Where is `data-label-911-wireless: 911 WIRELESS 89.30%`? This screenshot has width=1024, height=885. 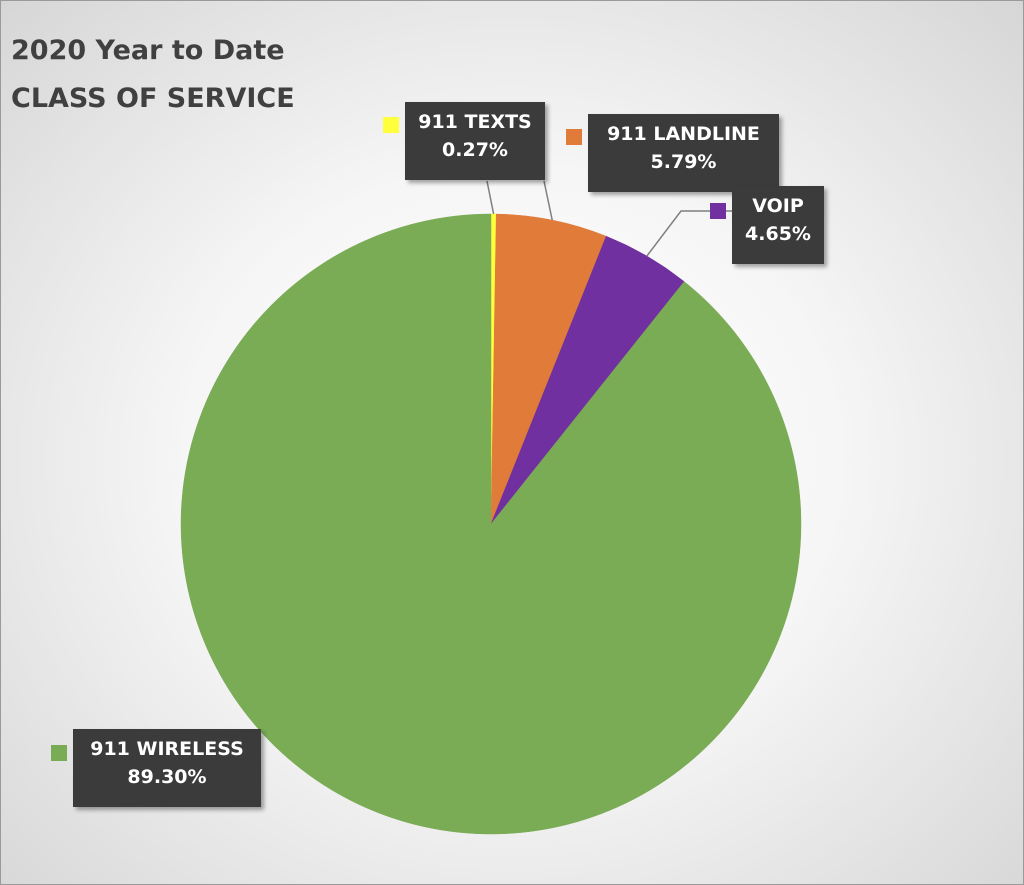 data-label-911-wireless: 911 WIRELESS 89.30% is located at coordinates (156, 768).